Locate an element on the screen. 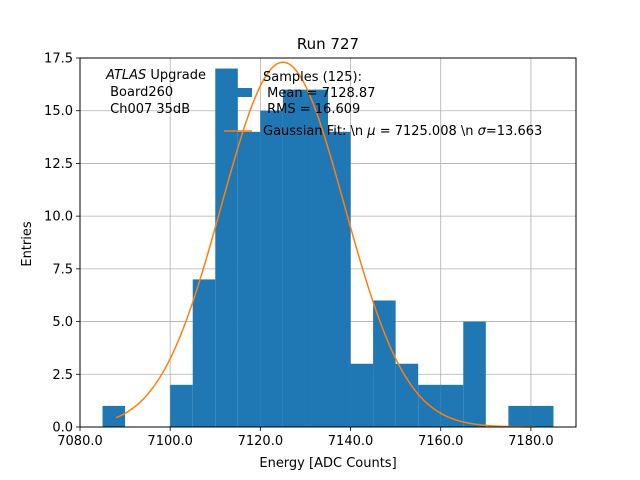 Image resolution: width=640 pixels, height=480 pixels. annotation-board: Board260 is located at coordinates (139, 92).